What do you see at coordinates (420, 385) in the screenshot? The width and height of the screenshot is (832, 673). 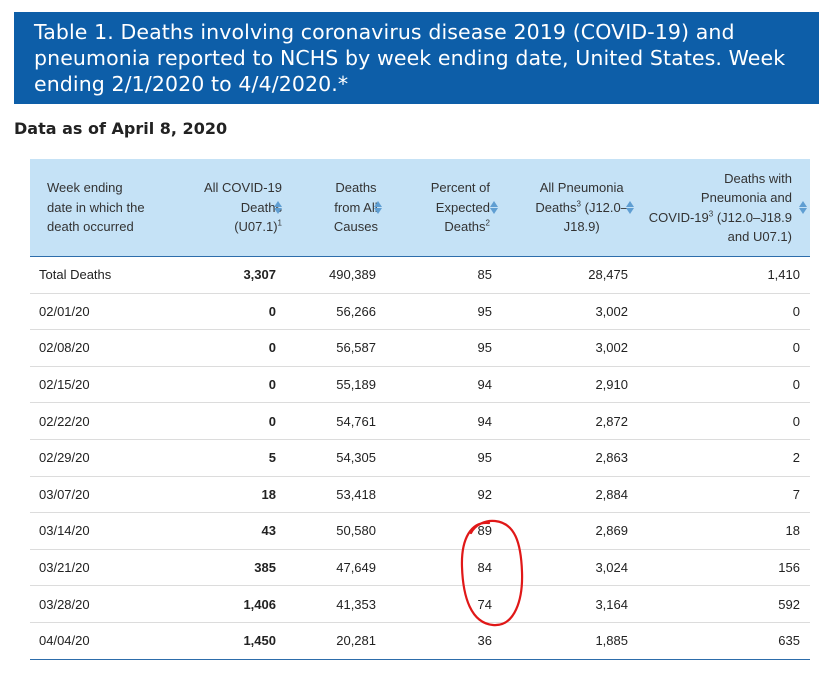 I see `table-row: 02/15/20 0 55,189 94 2,910 0` at bounding box center [420, 385].